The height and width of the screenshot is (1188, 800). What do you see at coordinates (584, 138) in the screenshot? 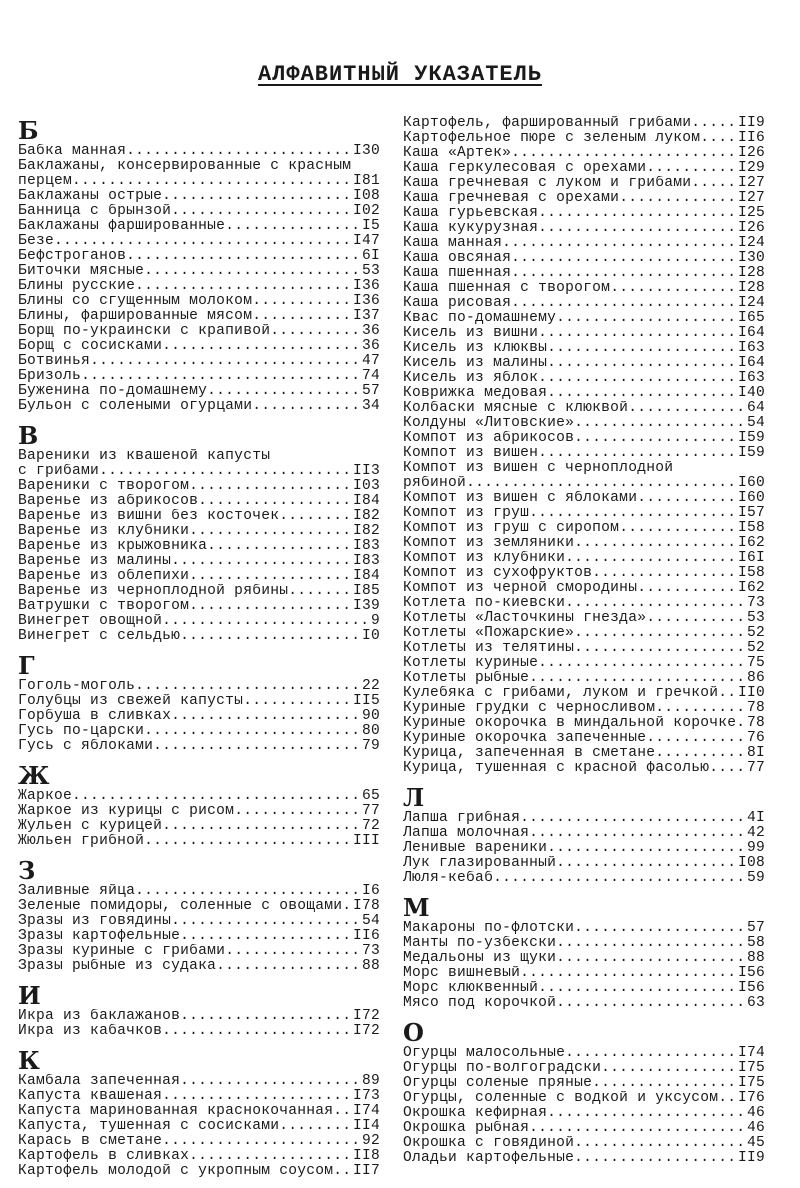
I see `entry-line: Картофельное пюре с зеленым луком II6` at bounding box center [584, 138].